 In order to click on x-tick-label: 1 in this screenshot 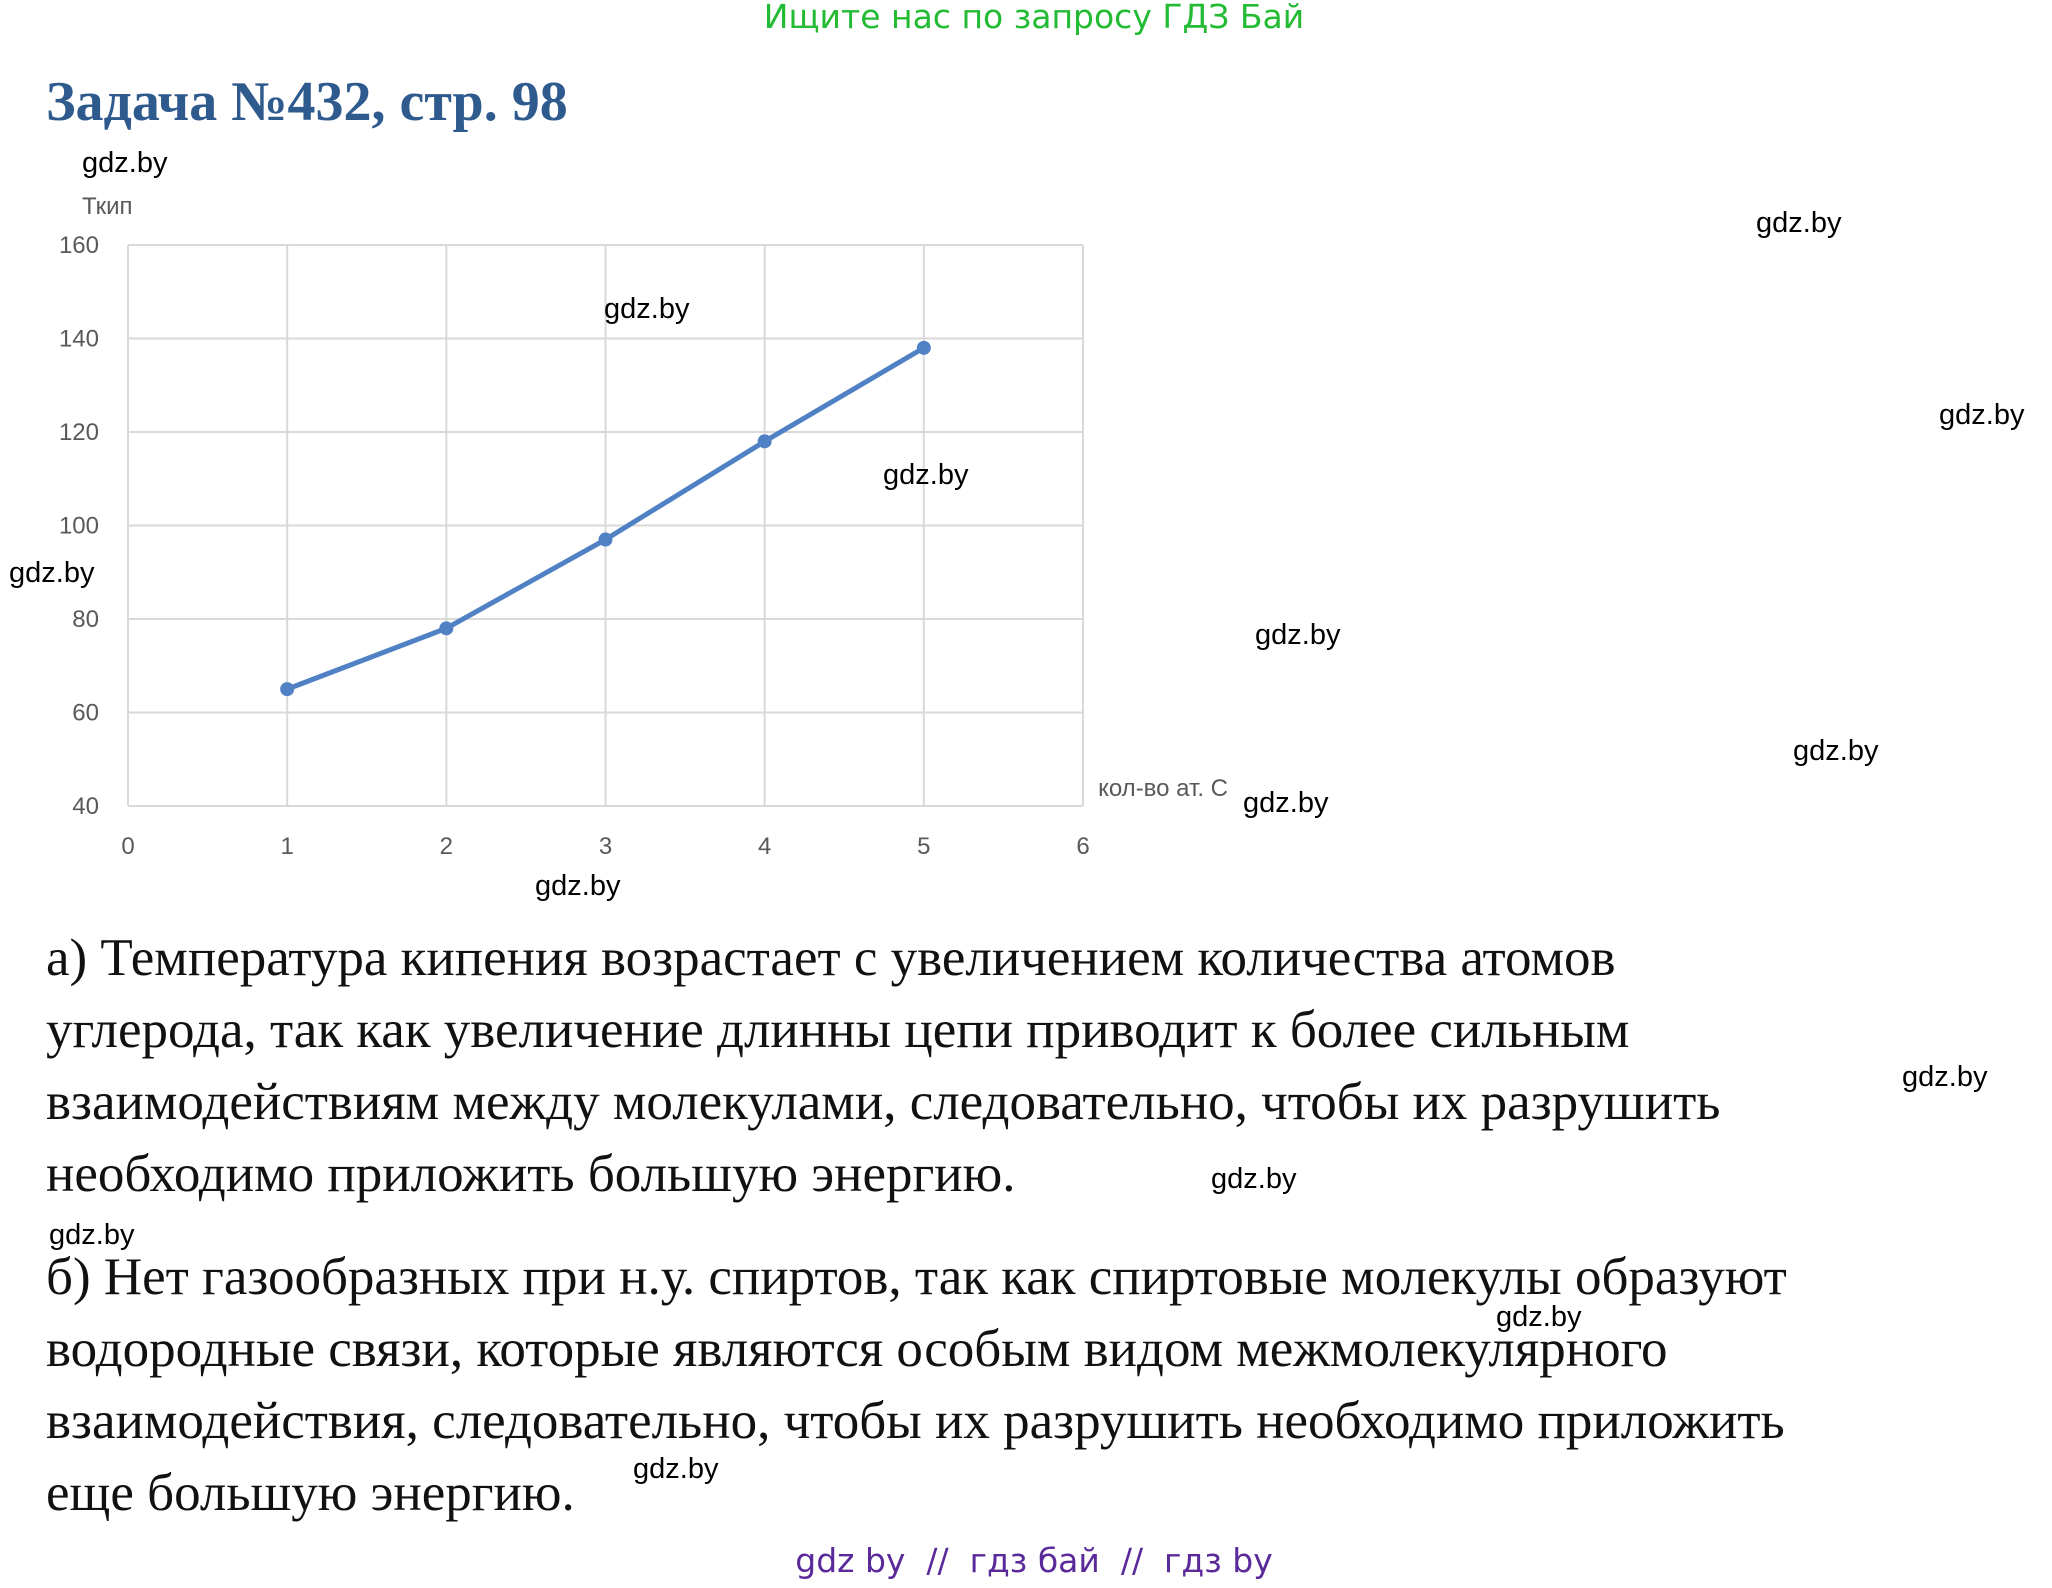, I will do `click(286, 846)`.